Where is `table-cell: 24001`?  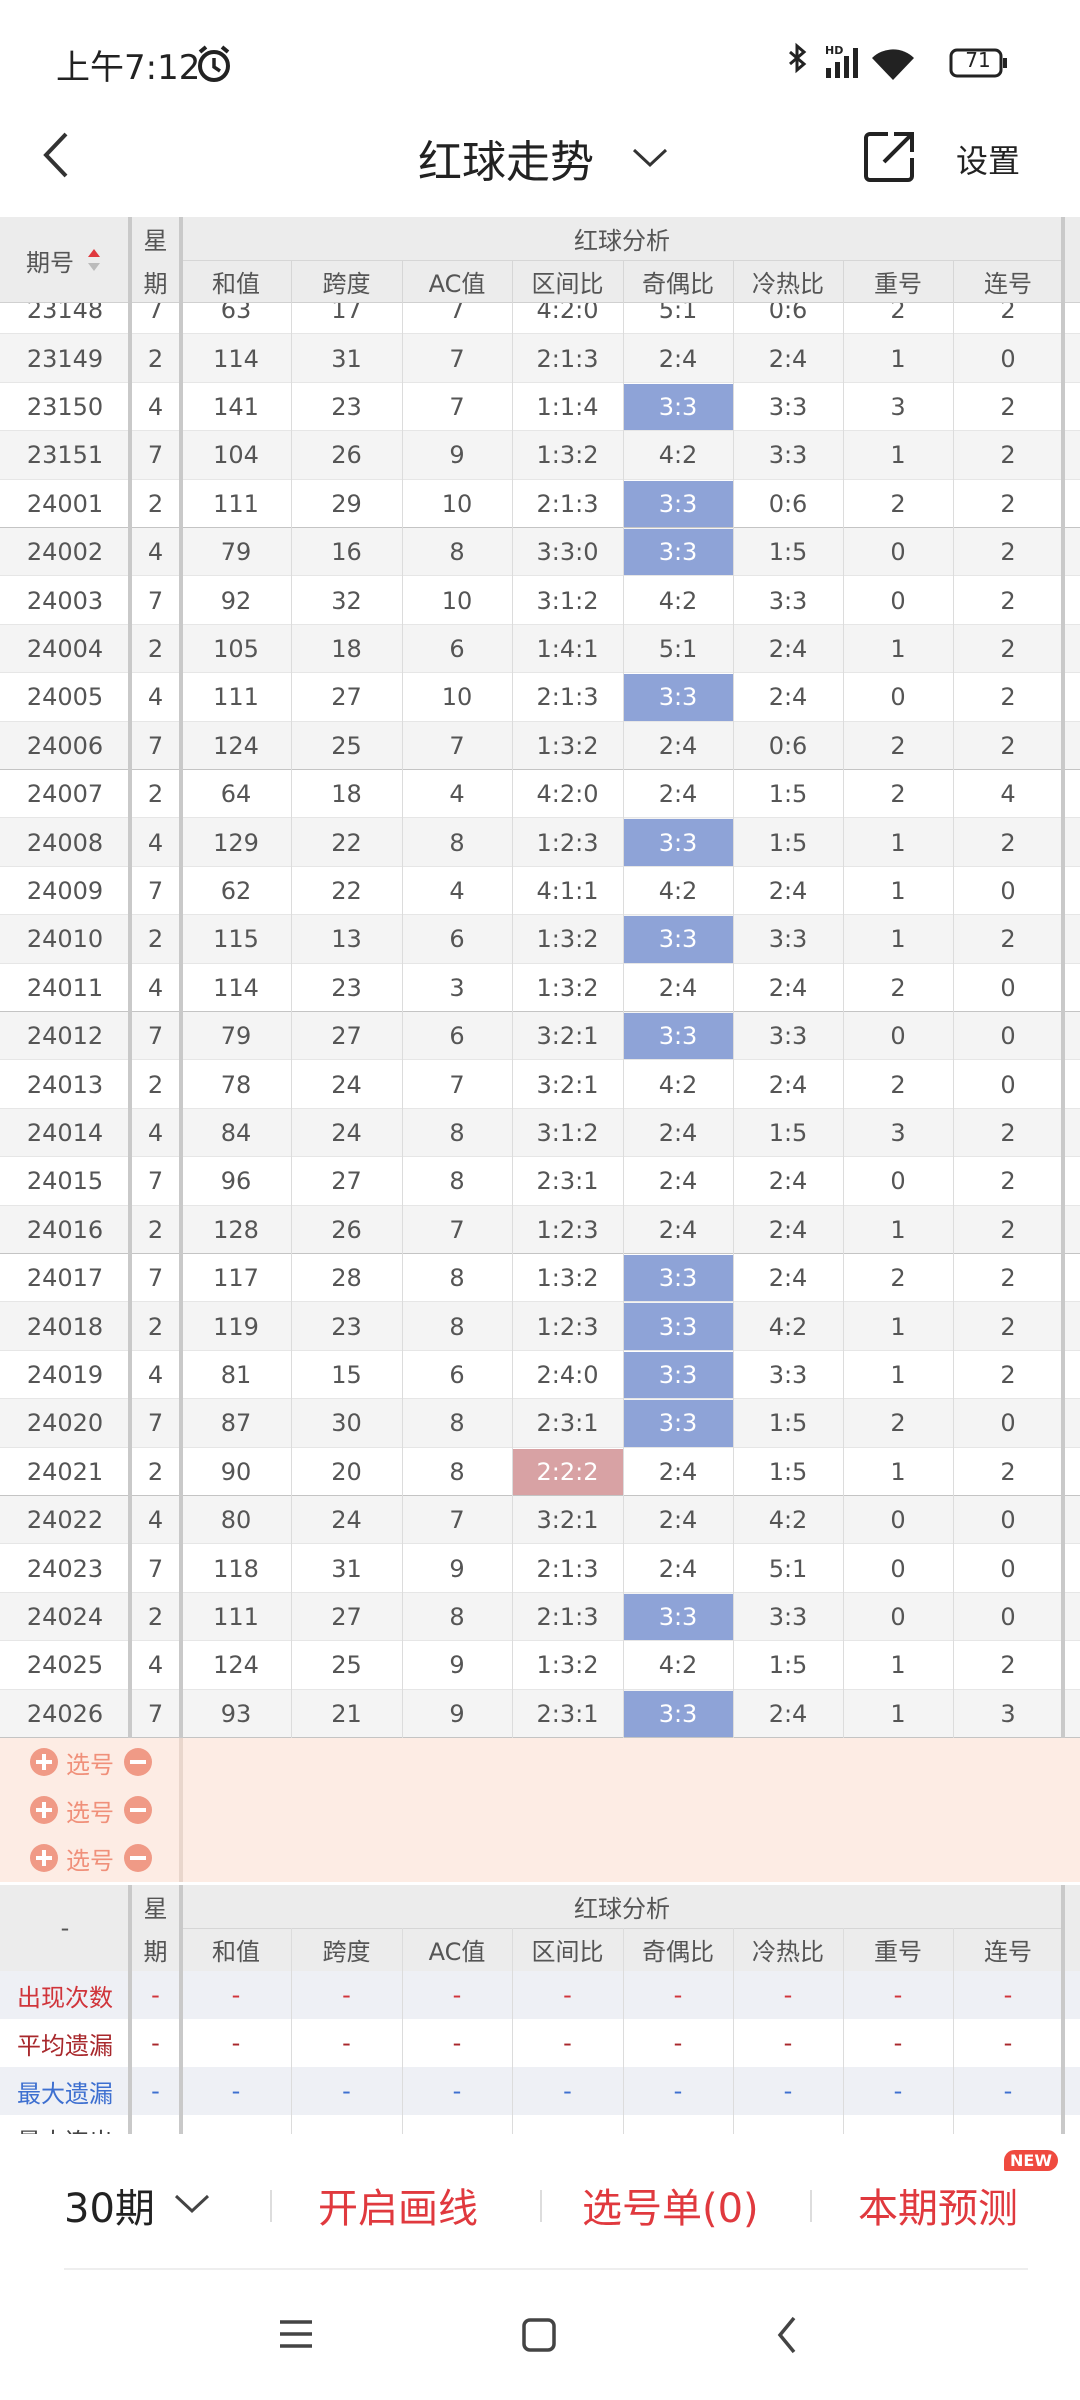 table-cell: 24001 is located at coordinates (65, 503).